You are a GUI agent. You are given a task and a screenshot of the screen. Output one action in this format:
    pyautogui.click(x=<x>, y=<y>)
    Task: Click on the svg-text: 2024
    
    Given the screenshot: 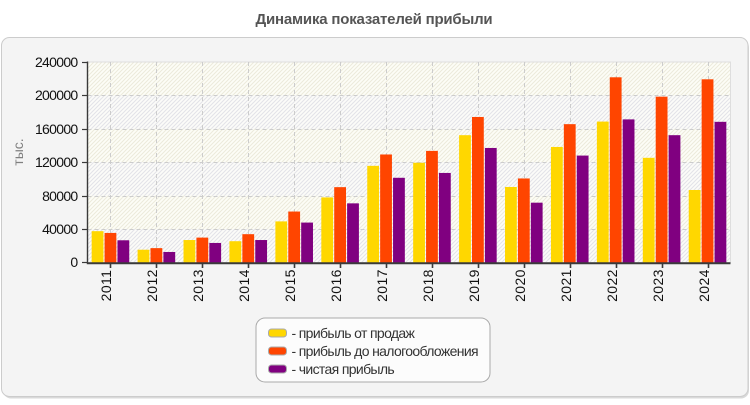 What is the action you would take?
    pyautogui.click(x=704, y=285)
    